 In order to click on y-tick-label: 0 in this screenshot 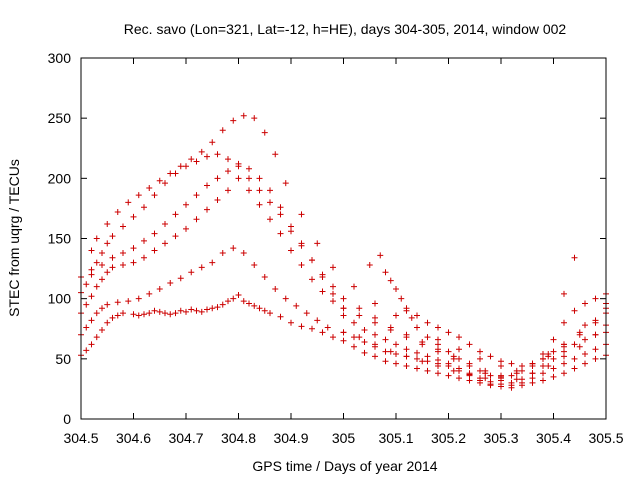, I will do `click(67, 419)`.